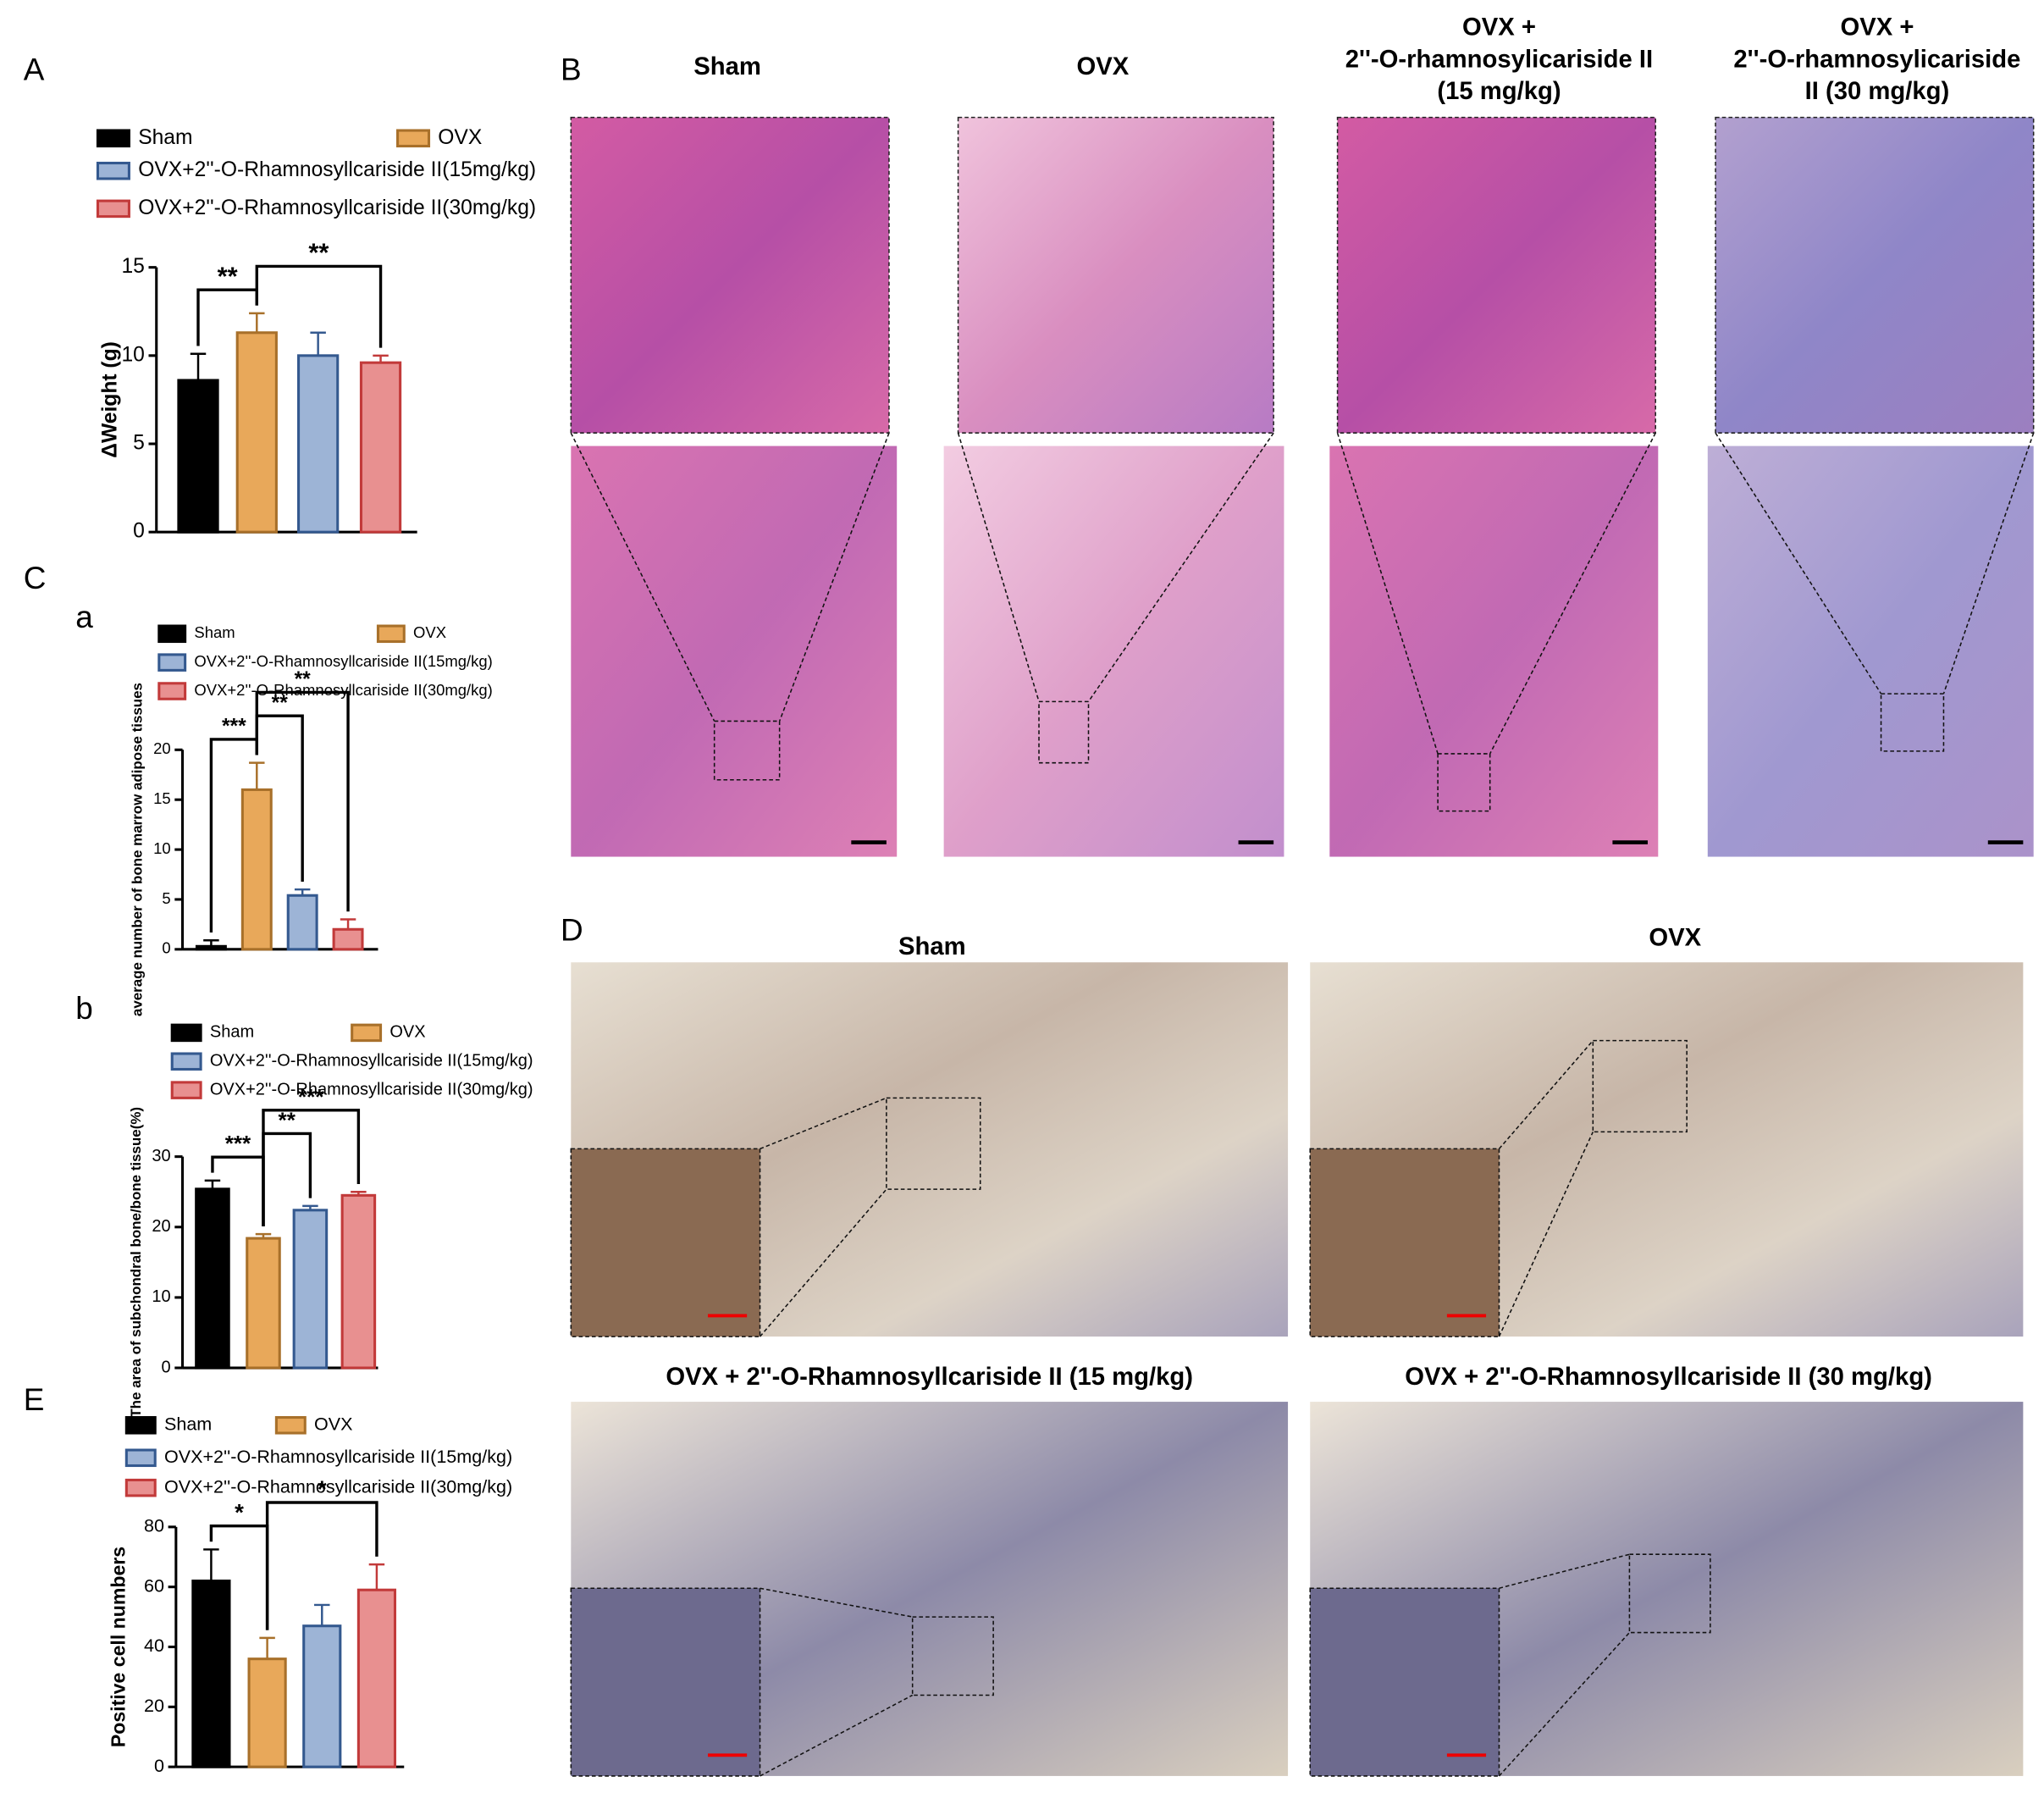 This screenshot has height=1793, width=2044. I want to click on y-tick-label: 20, so click(162, 748).